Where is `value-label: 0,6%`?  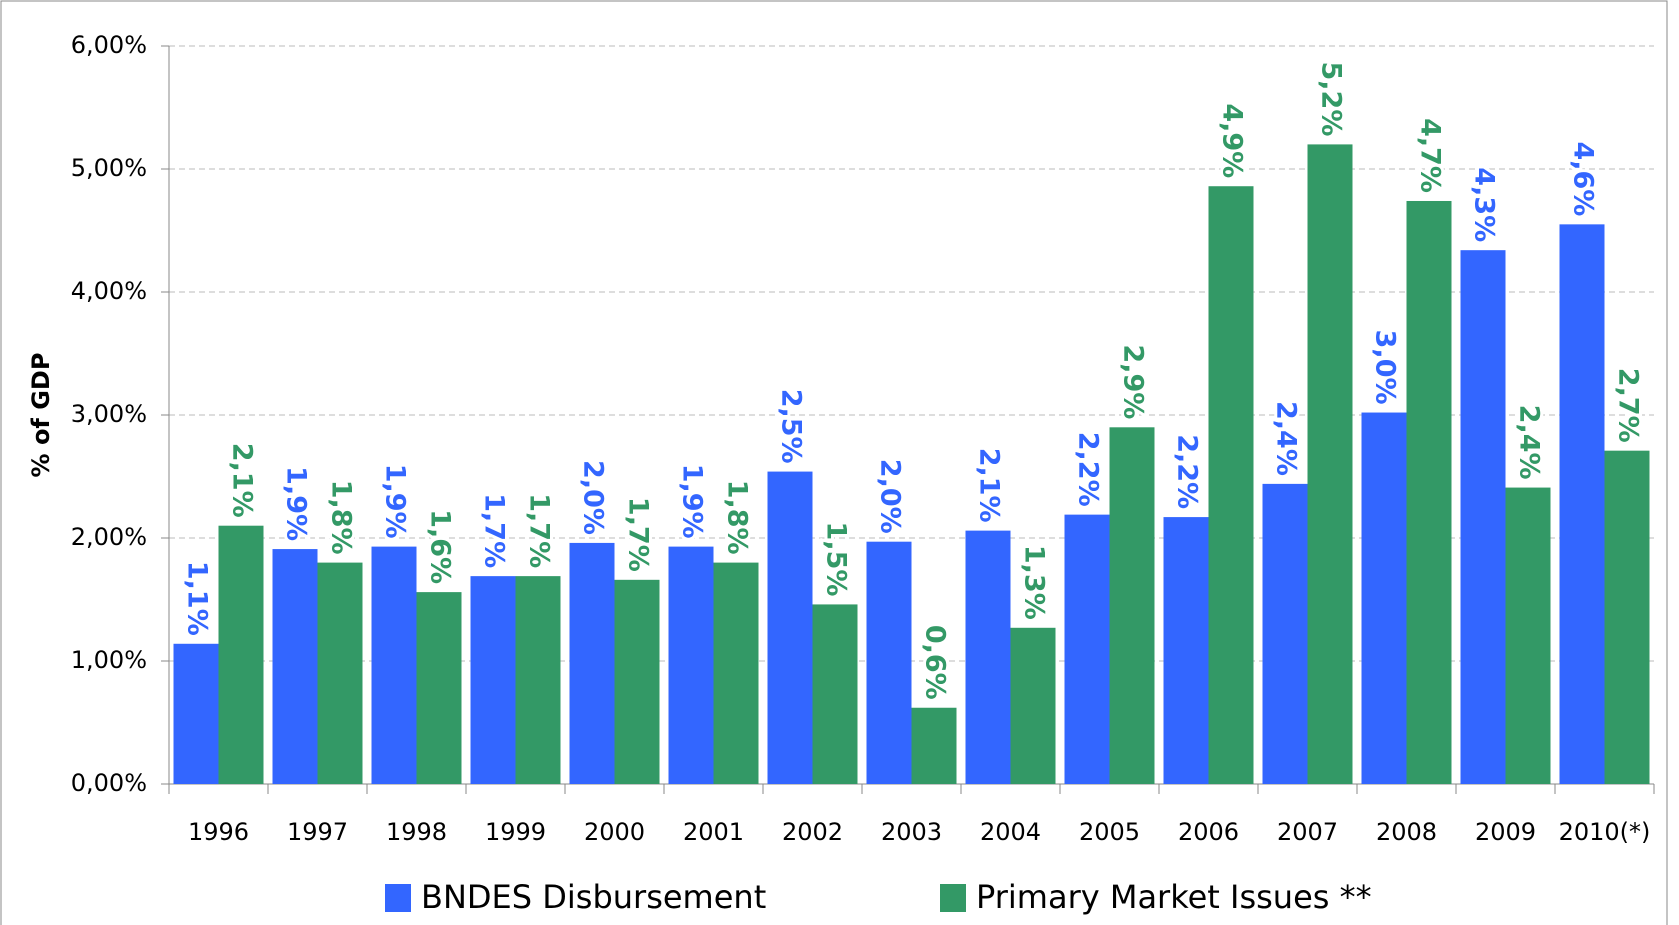 value-label: 0,6% is located at coordinates (935, 662).